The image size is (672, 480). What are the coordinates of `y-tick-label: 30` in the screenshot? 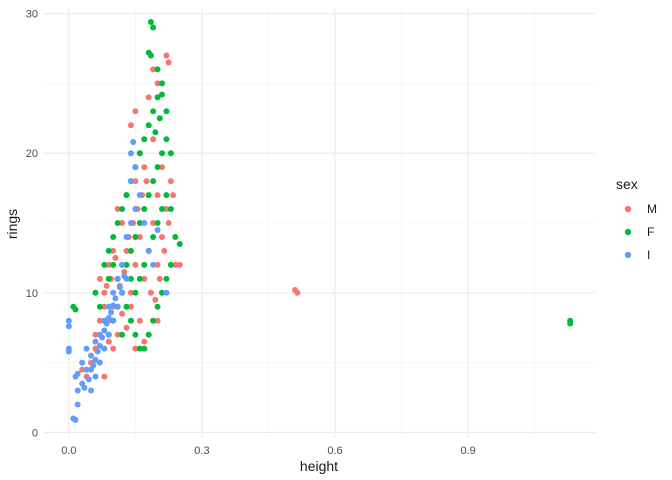 It's located at (32, 15).